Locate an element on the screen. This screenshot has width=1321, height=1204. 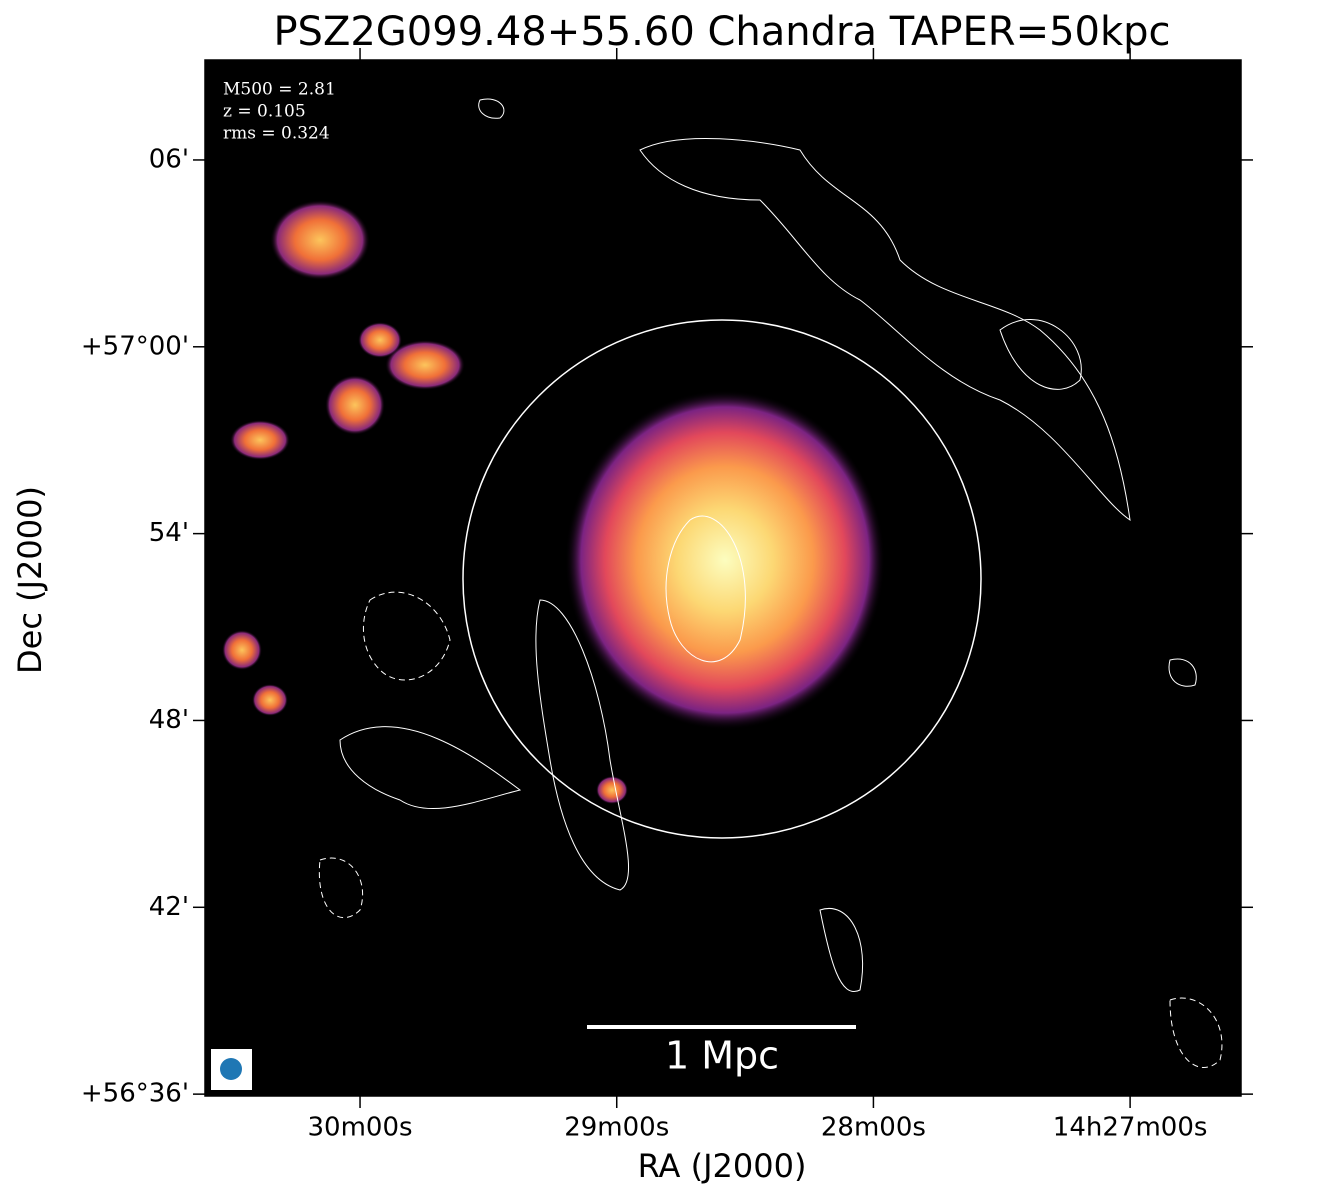
y-tick-label: 42' is located at coordinates (169, 907).